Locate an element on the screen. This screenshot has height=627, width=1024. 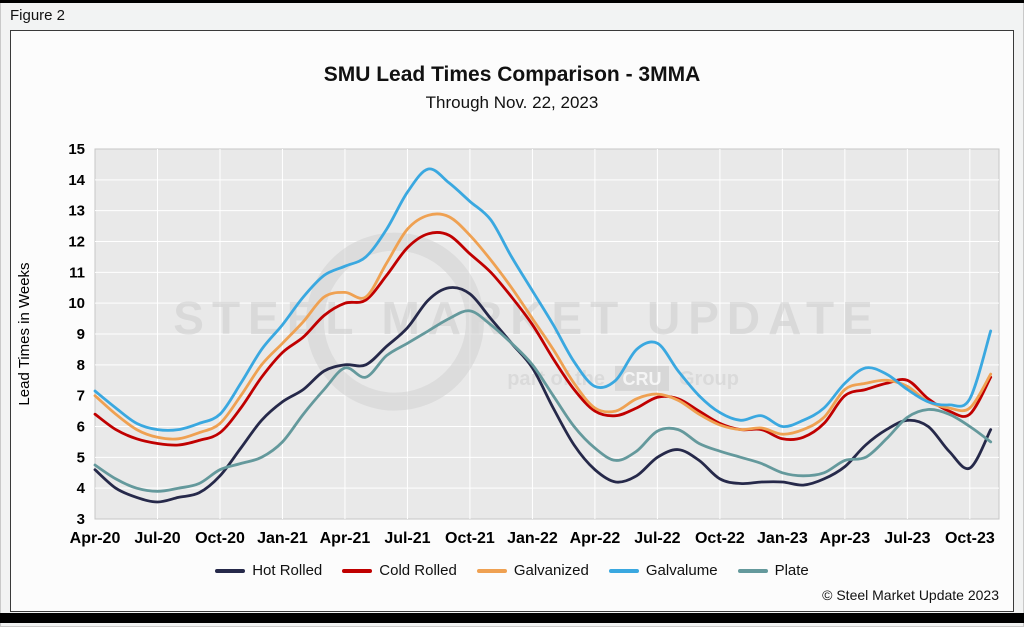
svg-text: Oct-20 is located at coordinates (220, 538).